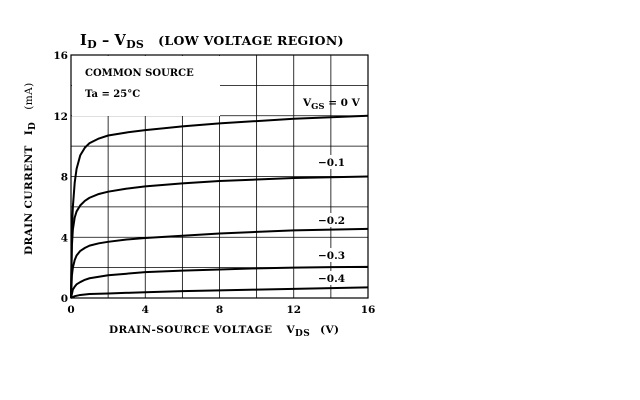  What do you see at coordinates (106, 40) in the screenshot?
I see `title-dash: –` at bounding box center [106, 40].